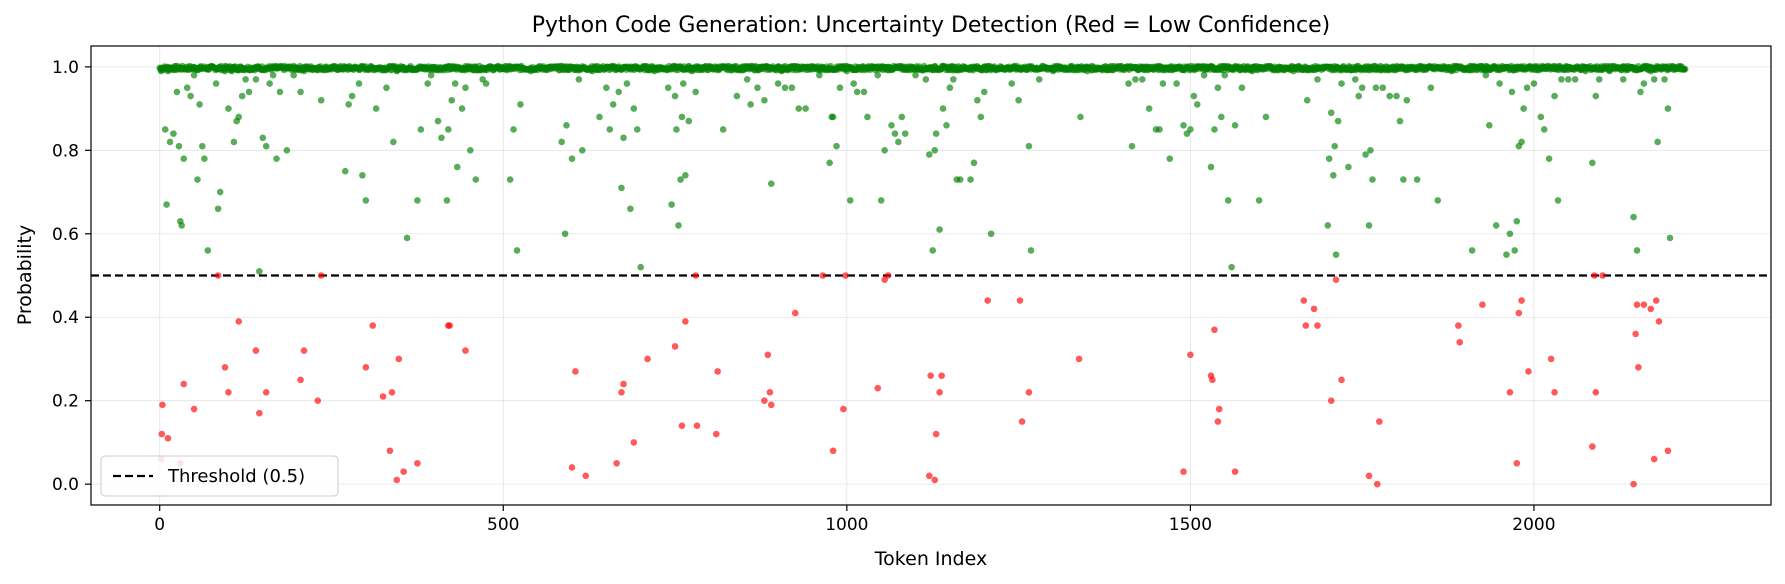  What do you see at coordinates (65, 485) in the screenshot?
I see `y-tick-label: 0.0` at bounding box center [65, 485].